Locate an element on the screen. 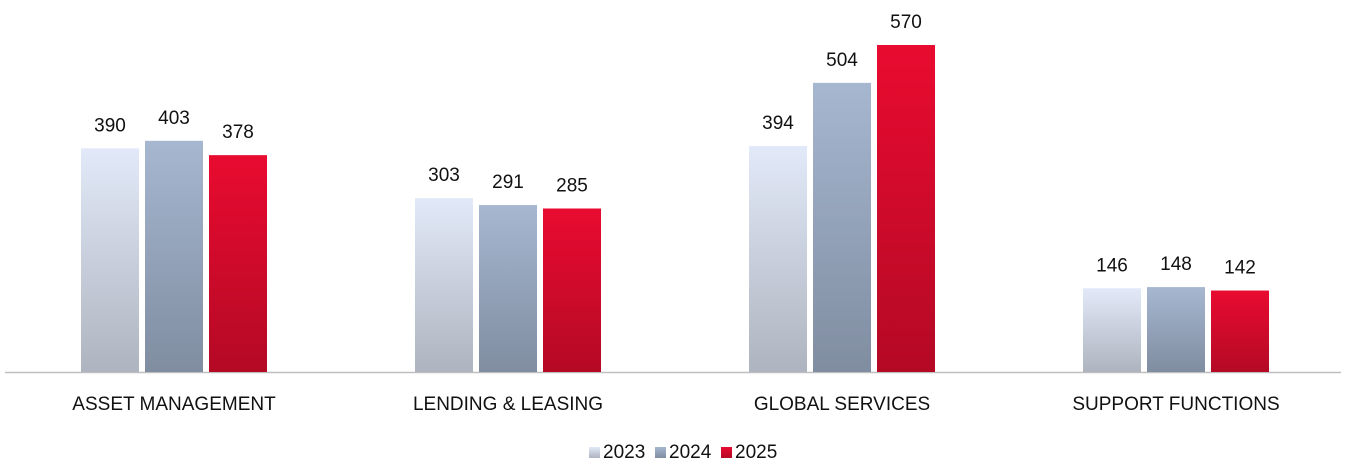  data-label: 504 is located at coordinates (842, 60).